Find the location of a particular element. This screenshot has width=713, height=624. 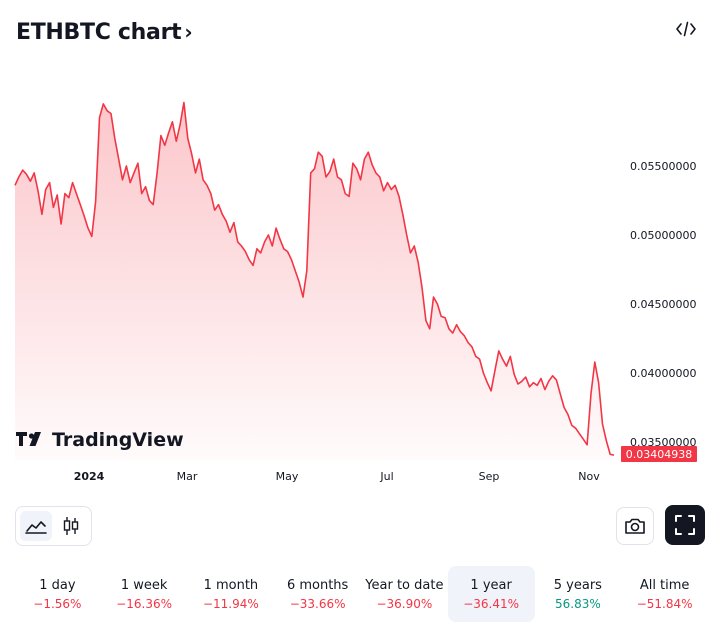

period-tab: 1 week −16.36% is located at coordinates (144, 594).